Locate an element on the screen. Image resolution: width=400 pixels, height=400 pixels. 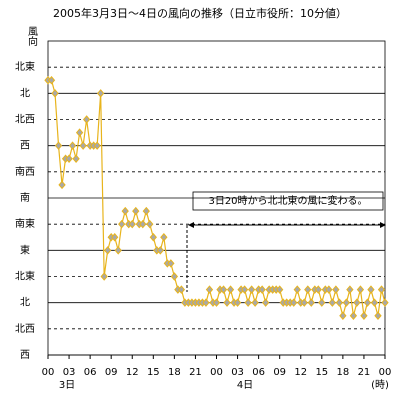
x-tick-label: 15 is located at coordinates (153, 372).